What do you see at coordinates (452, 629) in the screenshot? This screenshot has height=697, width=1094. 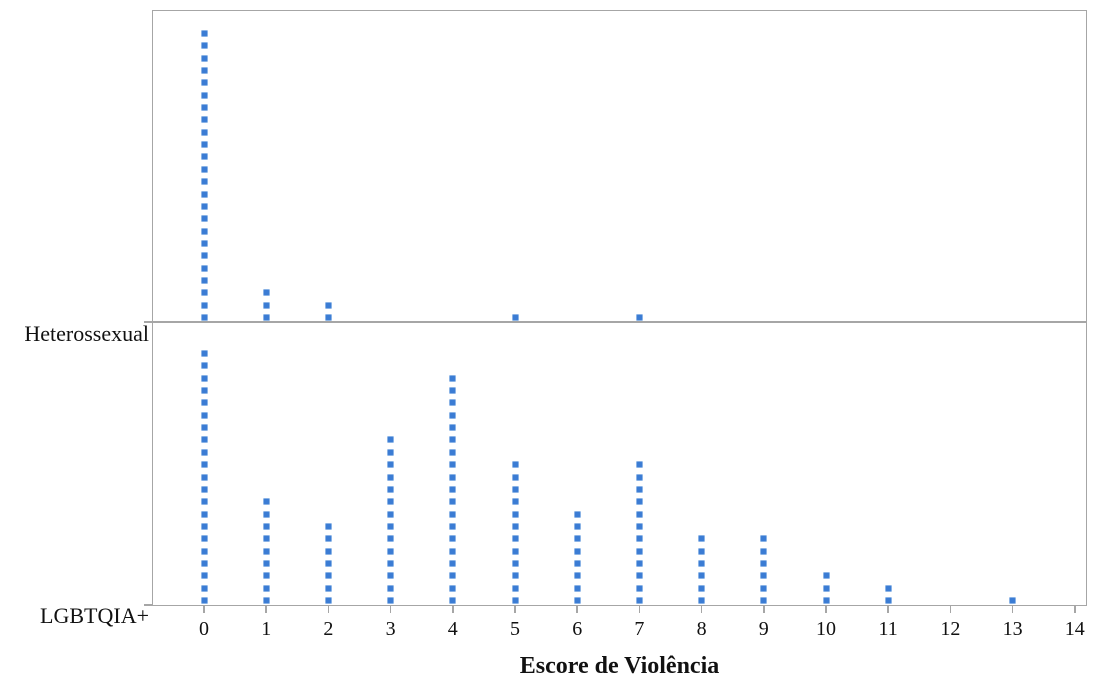 I see `x-tick-label: 4` at bounding box center [452, 629].